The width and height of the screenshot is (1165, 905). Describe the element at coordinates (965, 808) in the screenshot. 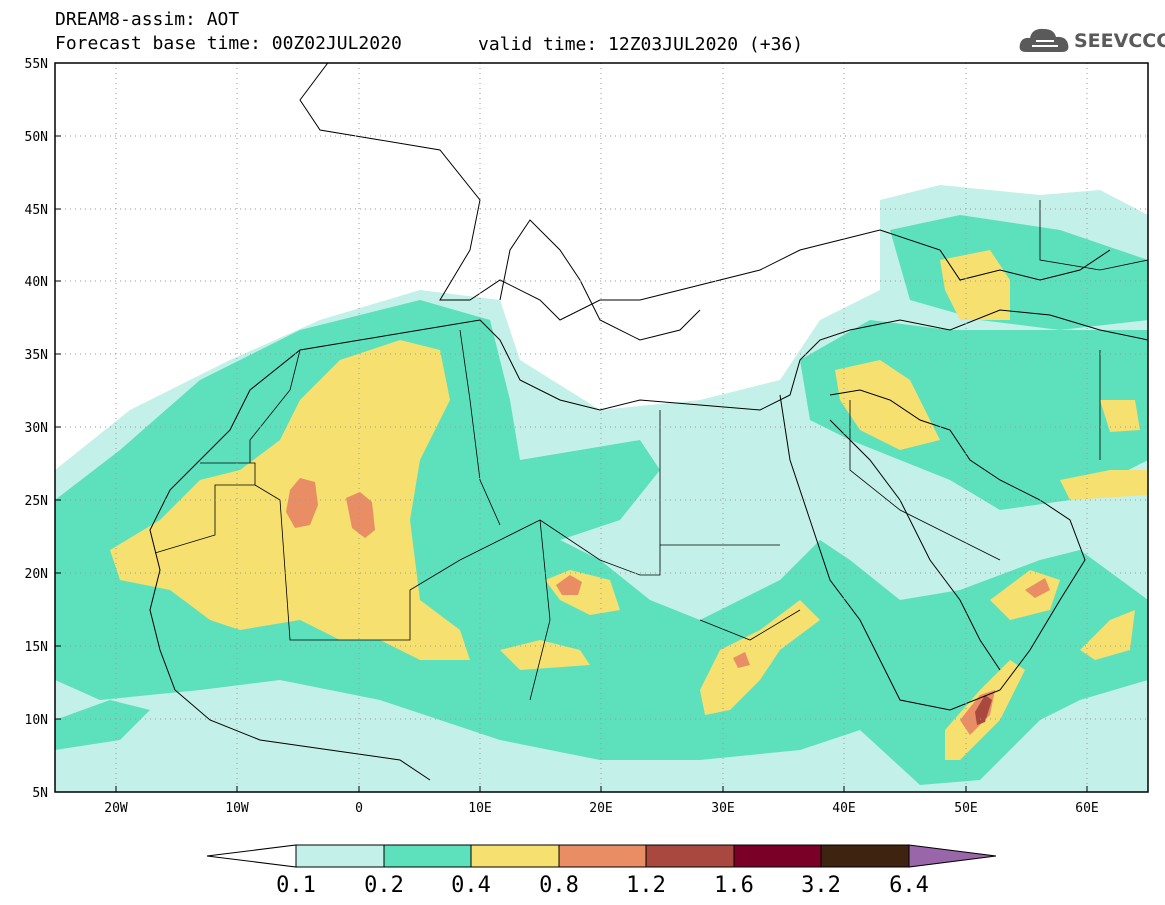

I see `lon-tick-label: 50E` at that location.